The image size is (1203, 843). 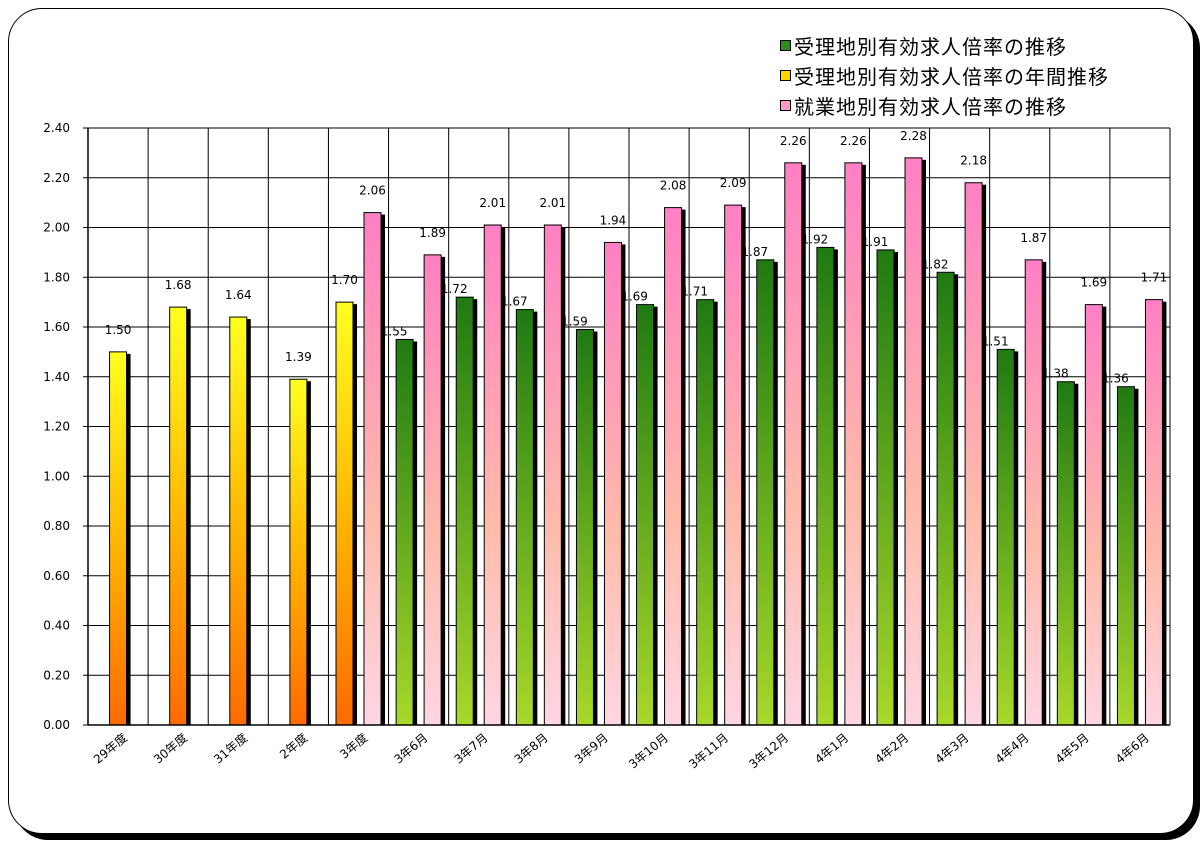 I want to click on data-label: 2.08, so click(x=673, y=186).